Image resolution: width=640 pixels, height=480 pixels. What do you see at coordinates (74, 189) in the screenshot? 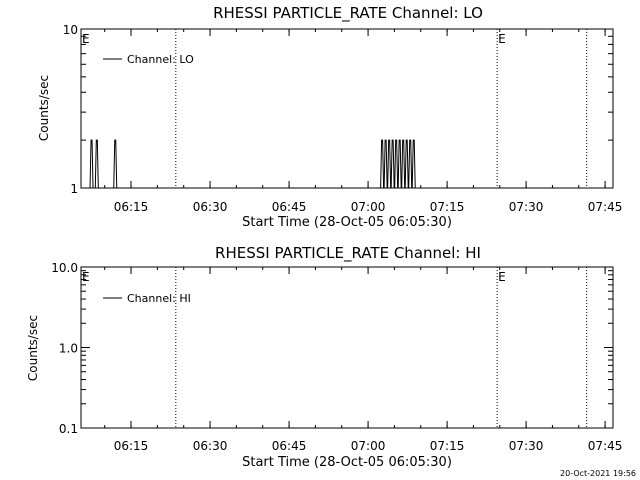
I see `y-tick-label: 1` at bounding box center [74, 189].